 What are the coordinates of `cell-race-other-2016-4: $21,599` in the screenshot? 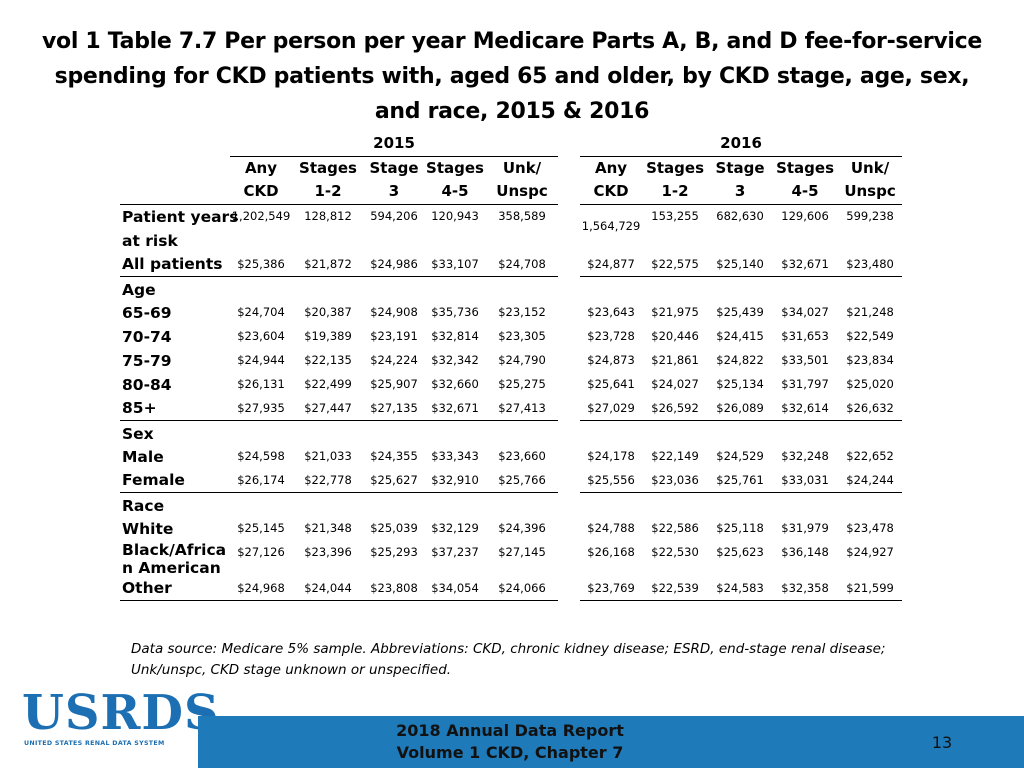 It's located at (870, 588).